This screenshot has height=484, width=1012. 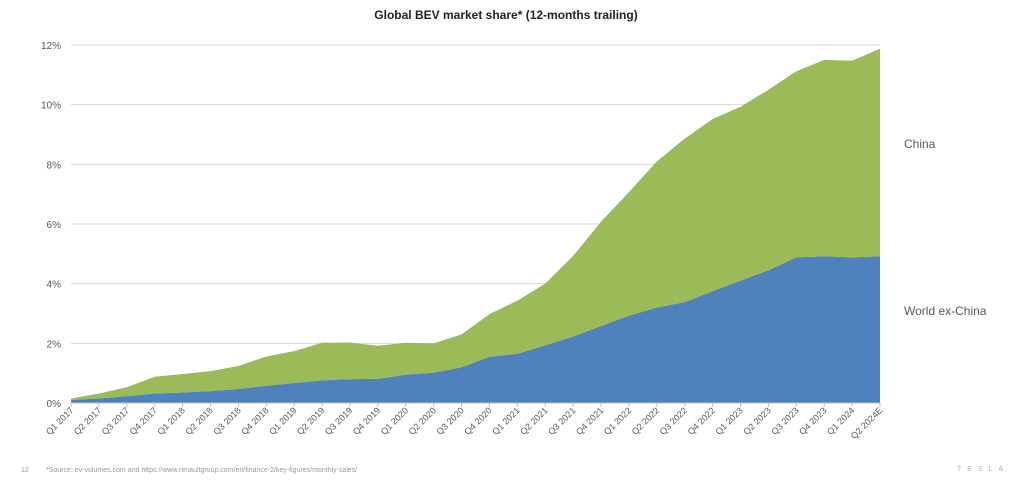 I want to click on x-tick-label: Q3 2020, so click(x=449, y=420).